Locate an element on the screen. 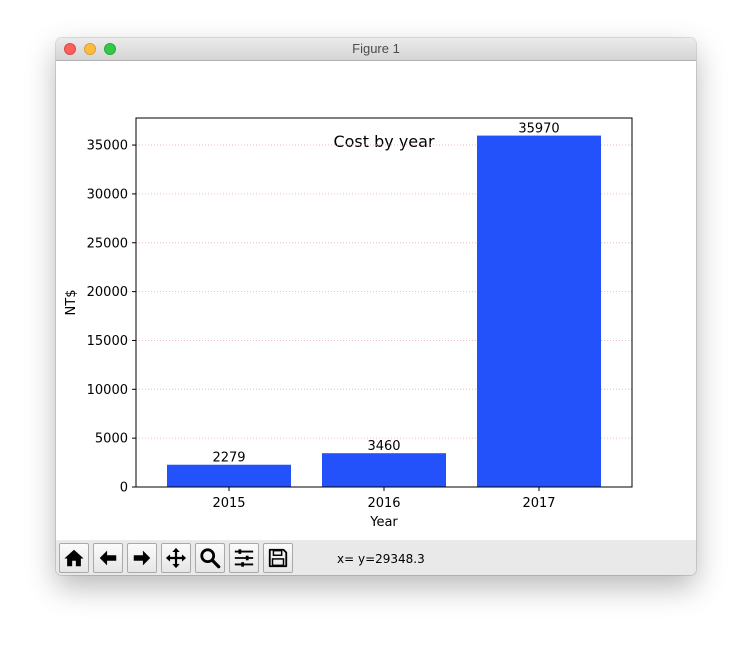 The image size is (752, 650). zoom-button is located at coordinates (210, 558).